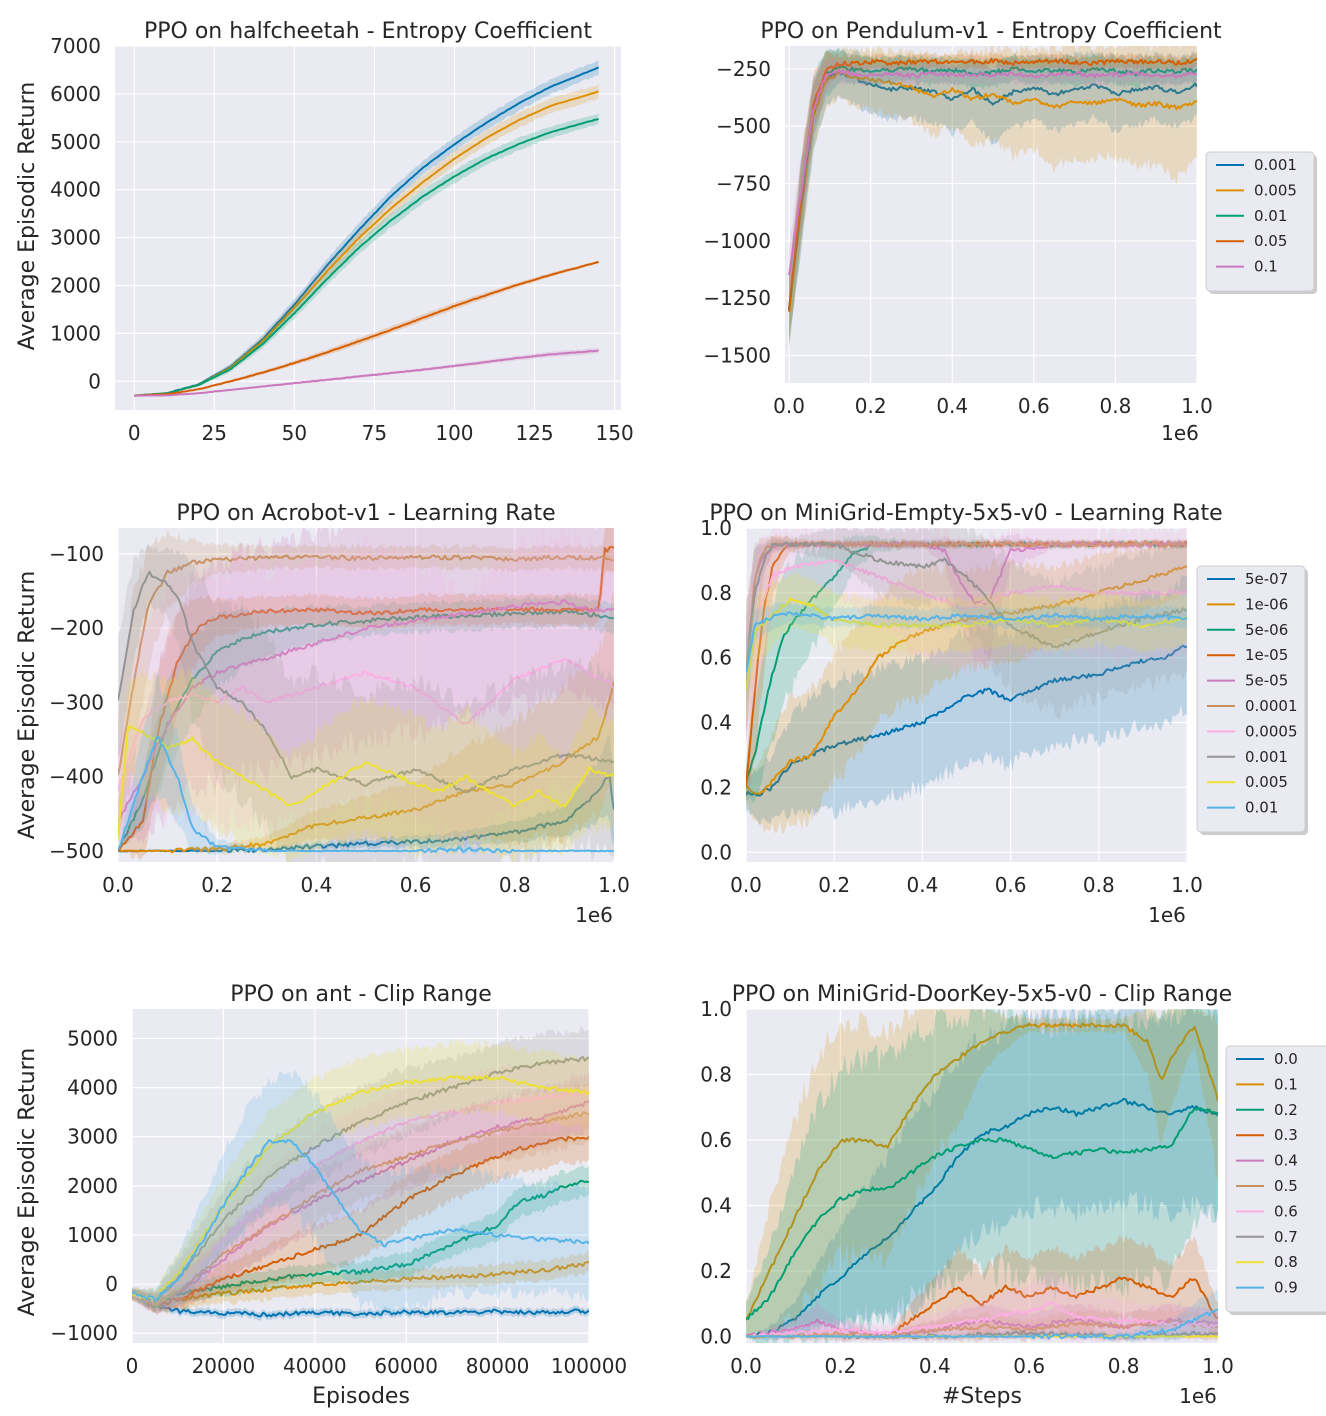  Describe the element at coordinates (111, 1284) in the screenshot. I see `y-tick-label: 0` at that location.